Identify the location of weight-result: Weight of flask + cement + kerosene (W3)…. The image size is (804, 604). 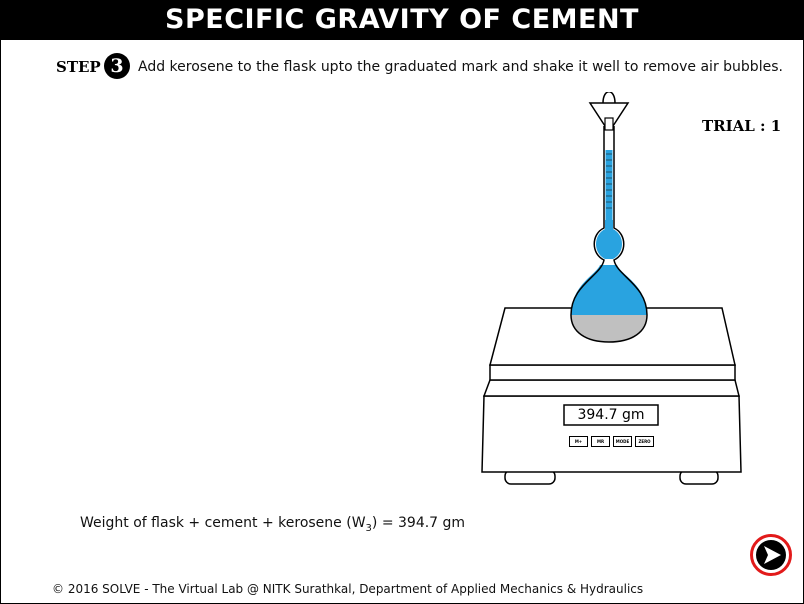
(272, 524).